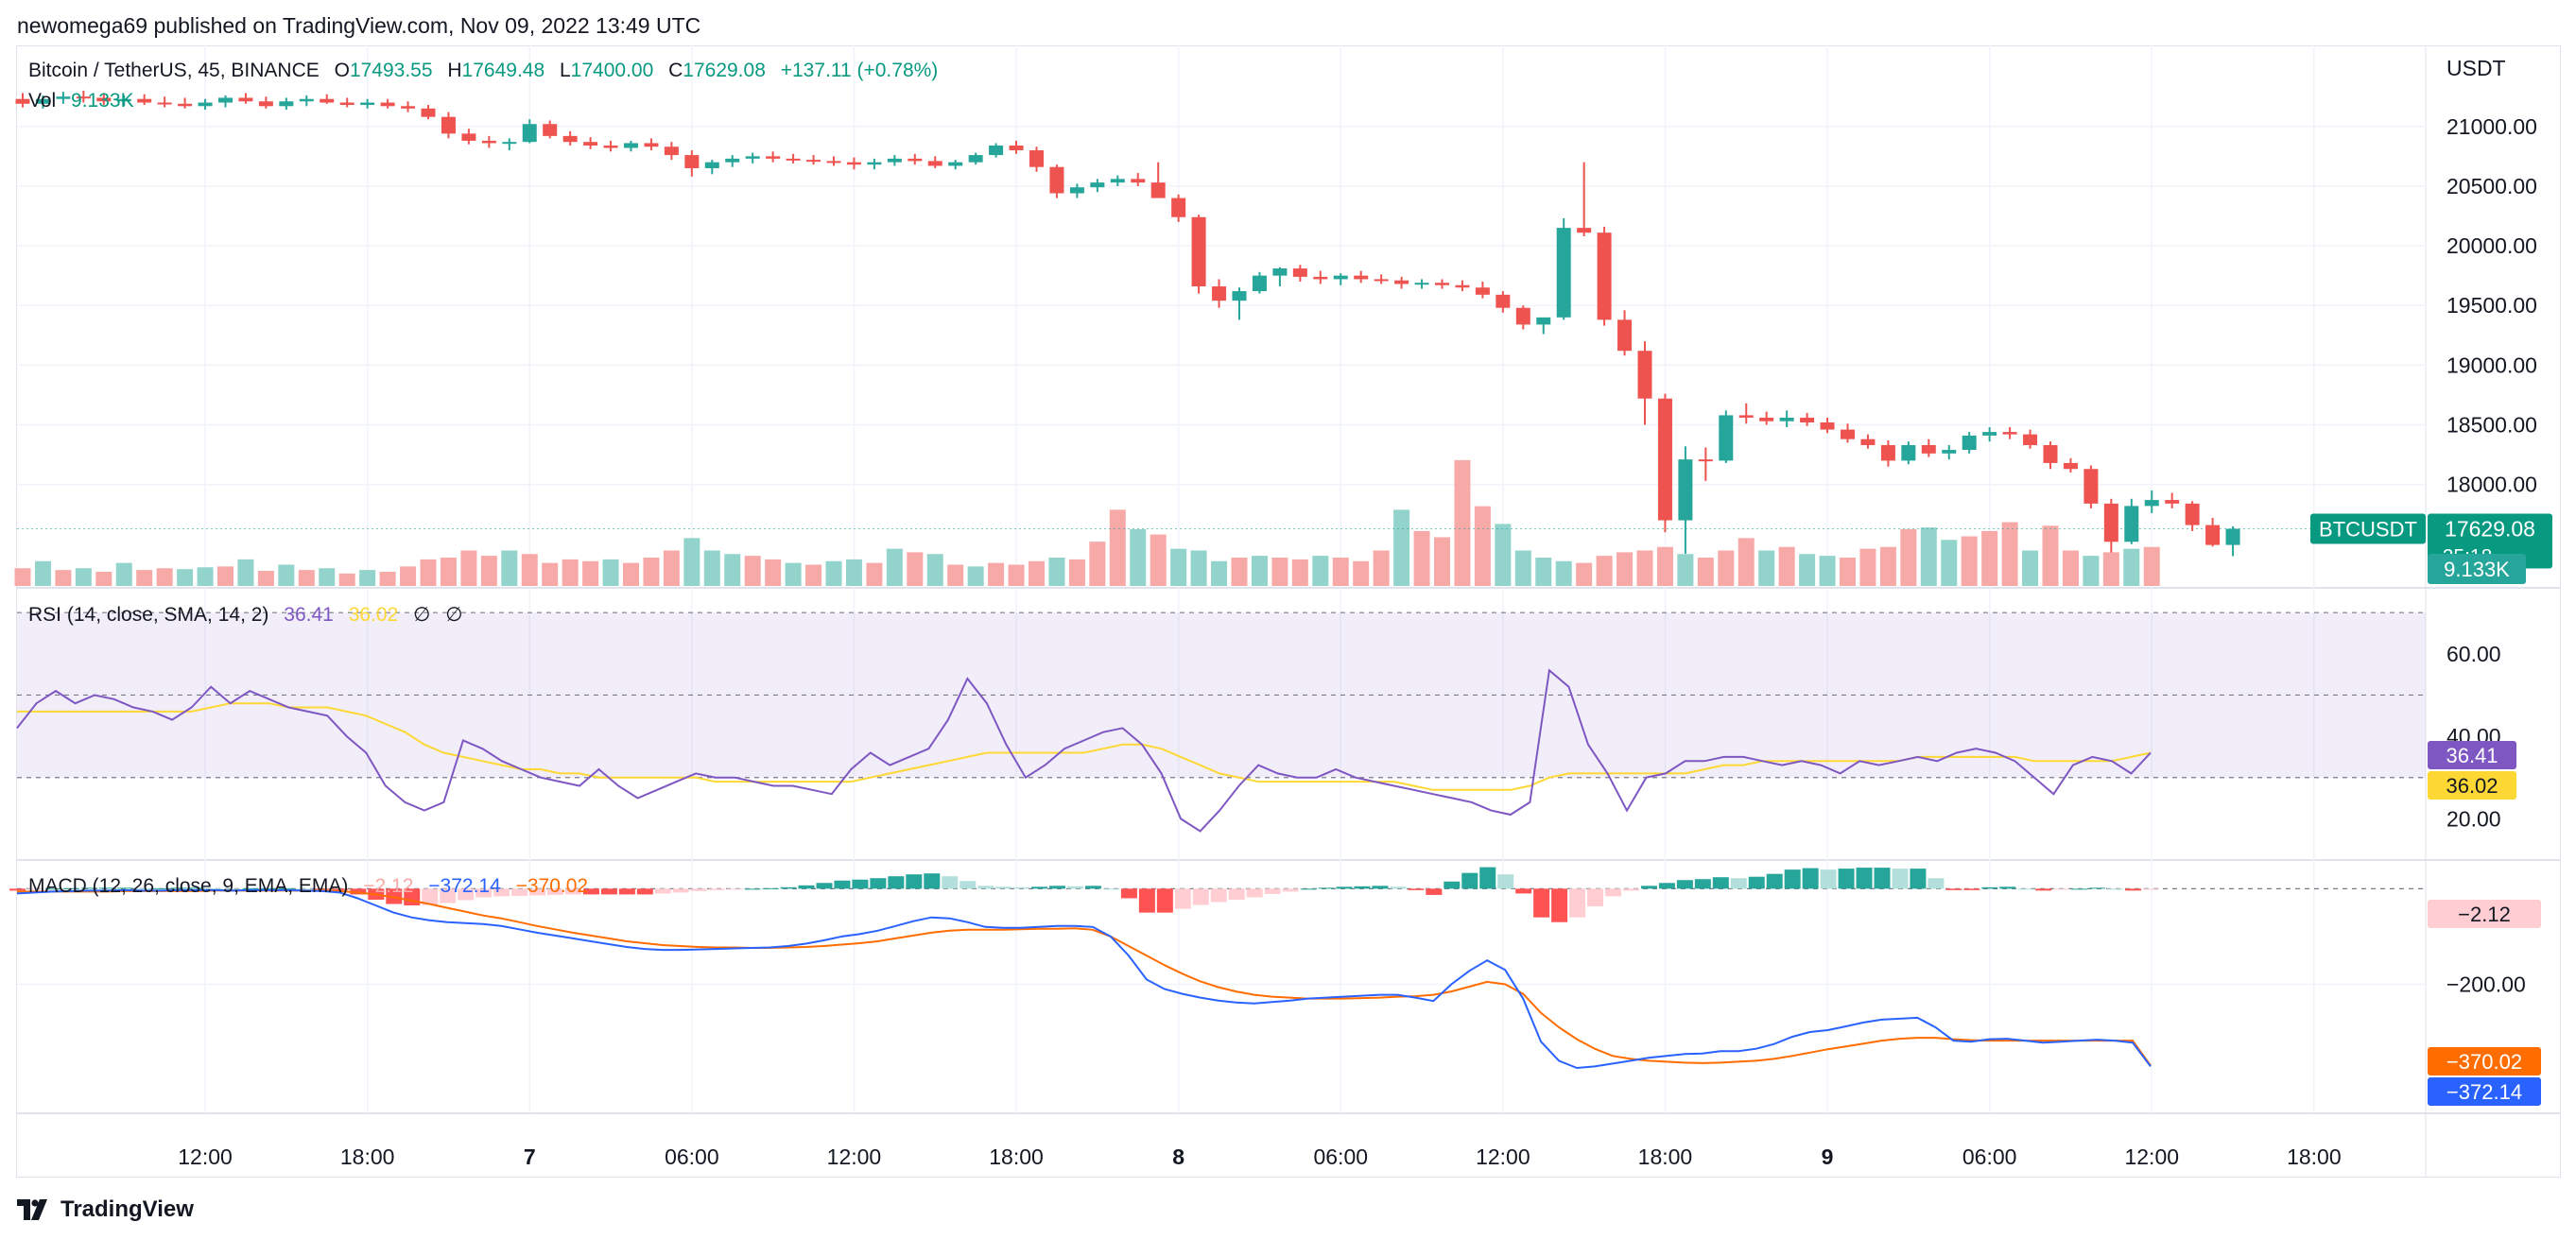 The height and width of the screenshot is (1239, 2576). I want to click on rsi-extra-1: ∅, so click(422, 615).